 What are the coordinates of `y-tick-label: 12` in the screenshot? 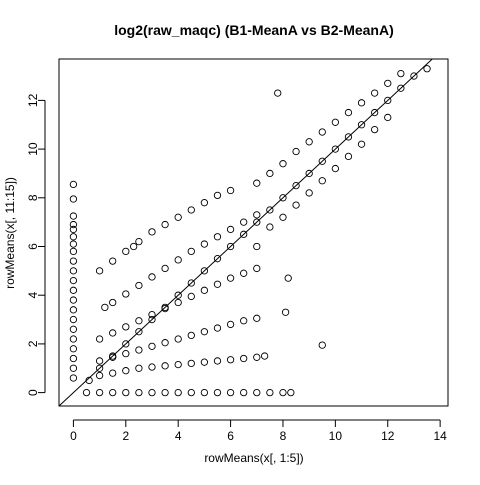 It's located at (33, 100).